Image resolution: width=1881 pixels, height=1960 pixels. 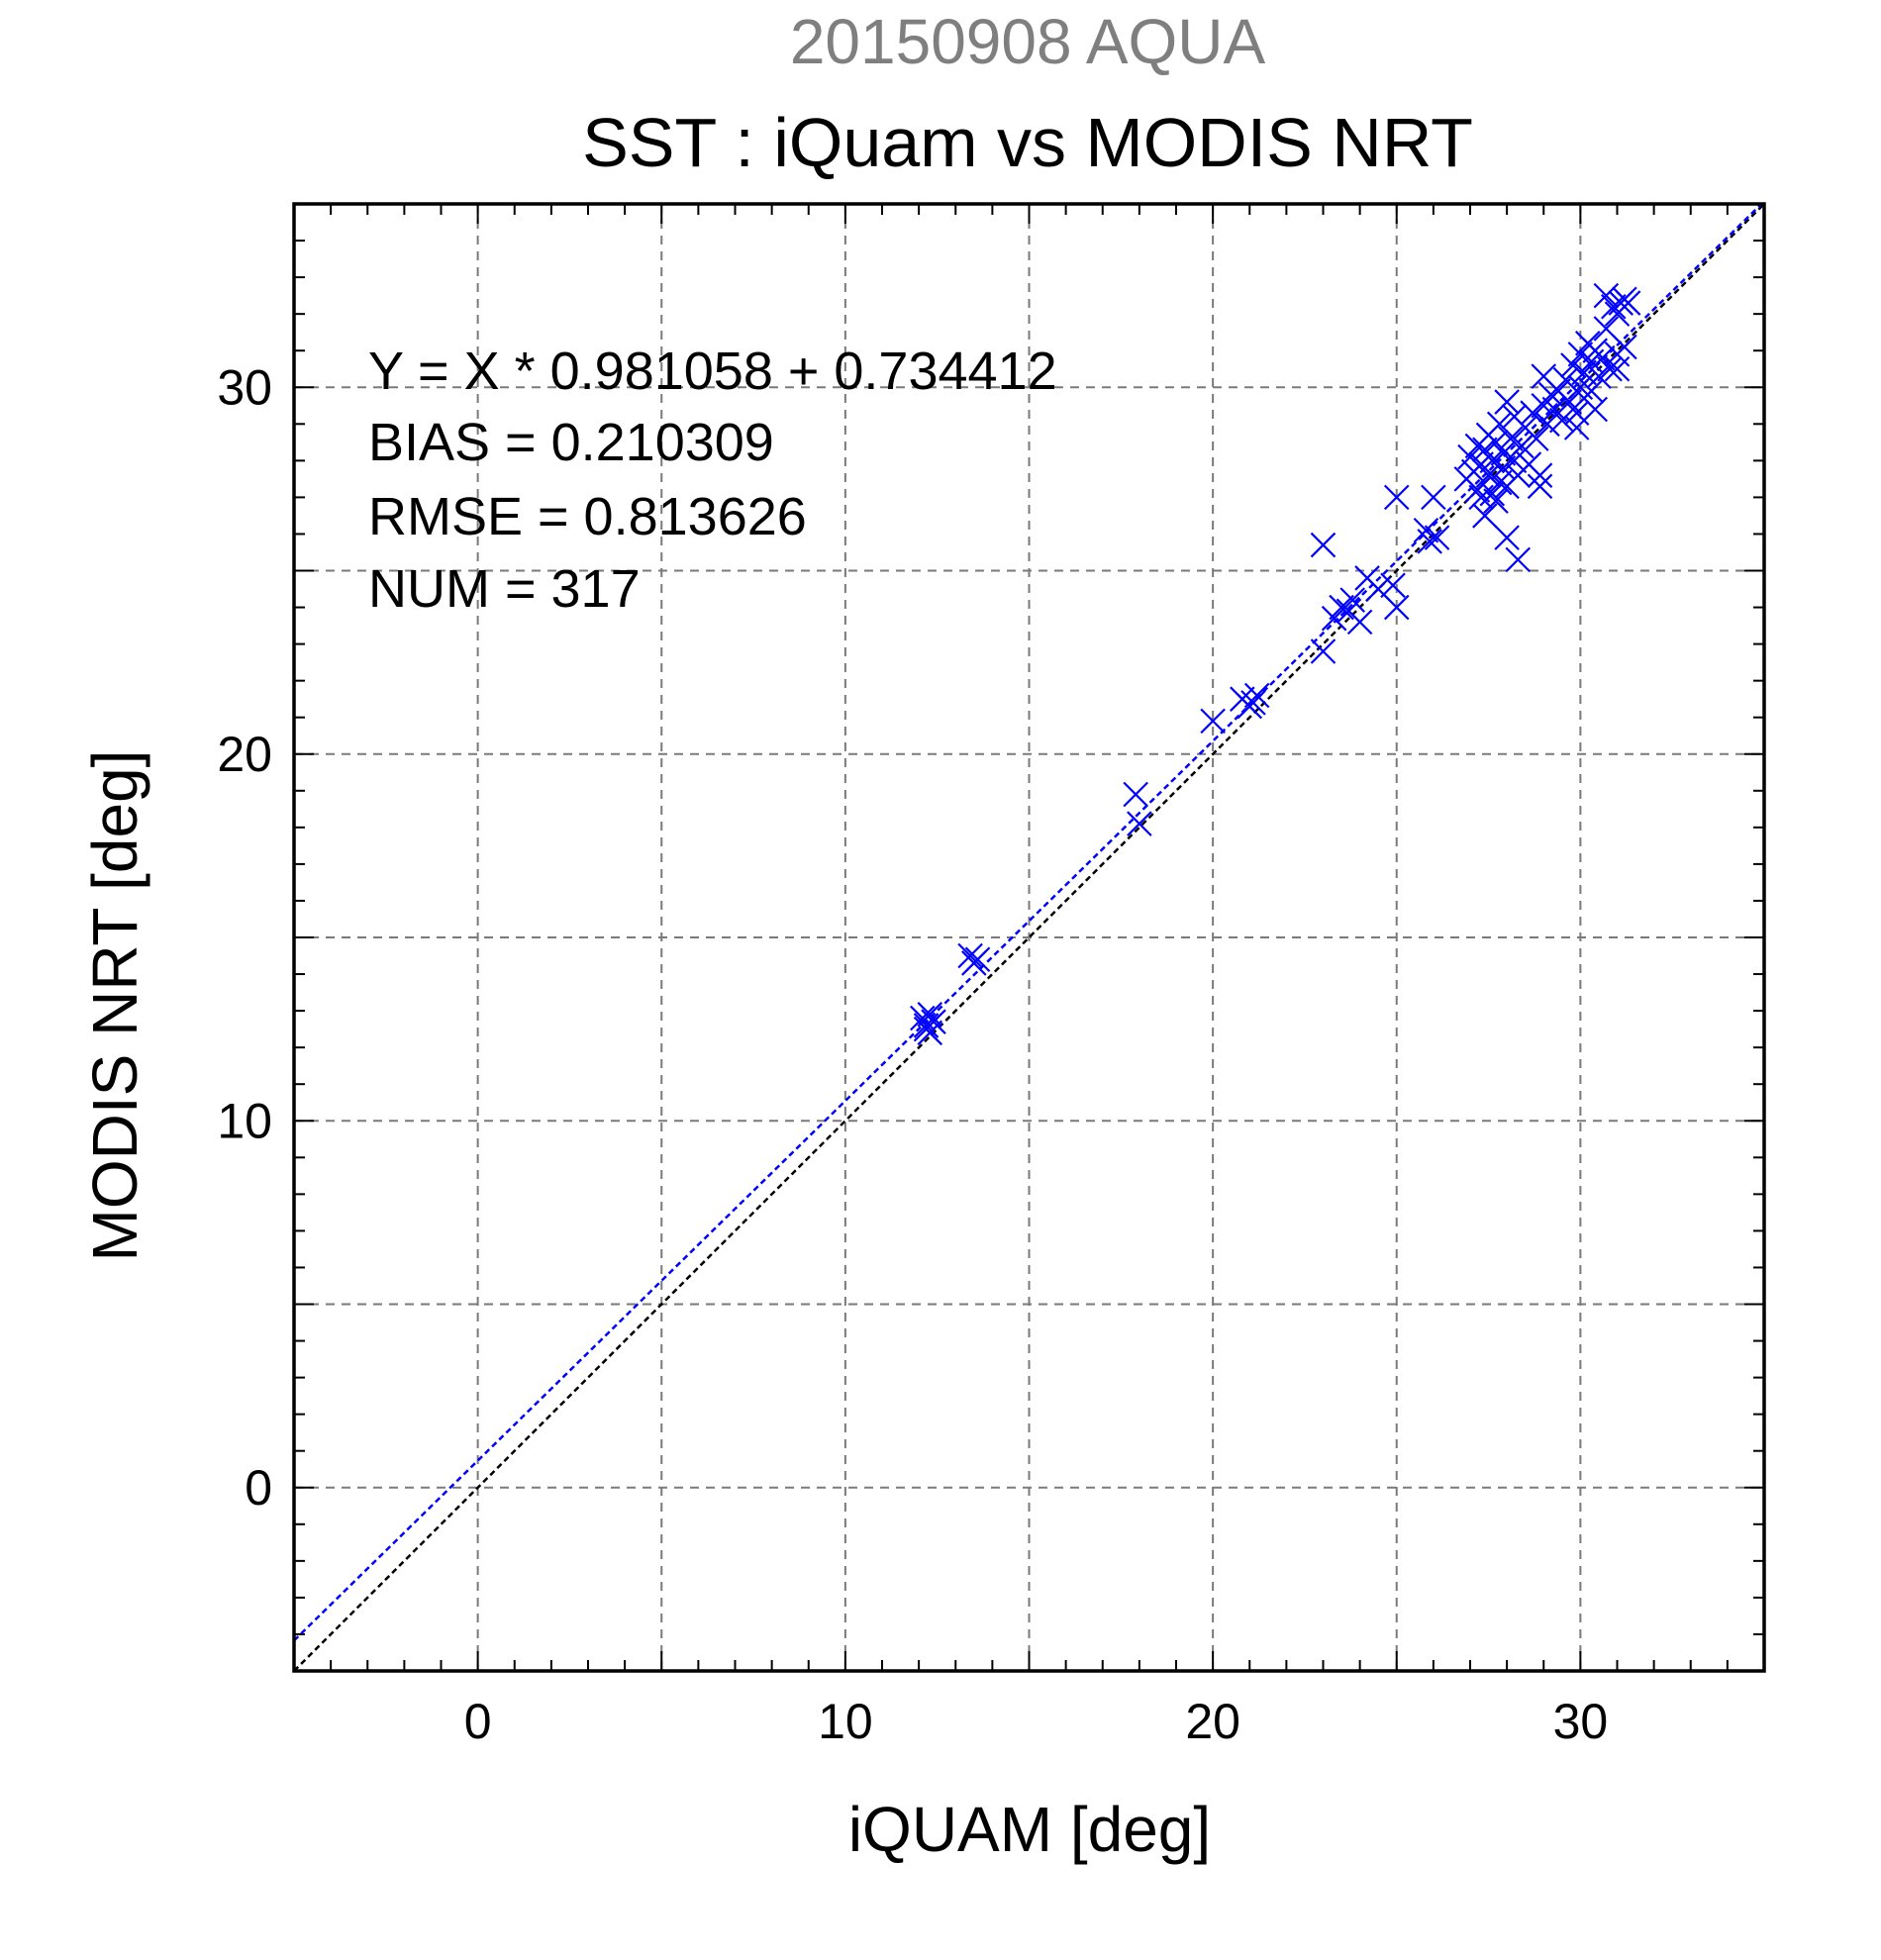 I want to click on rmse-value: RMSE = 0.813626, so click(x=587, y=516).